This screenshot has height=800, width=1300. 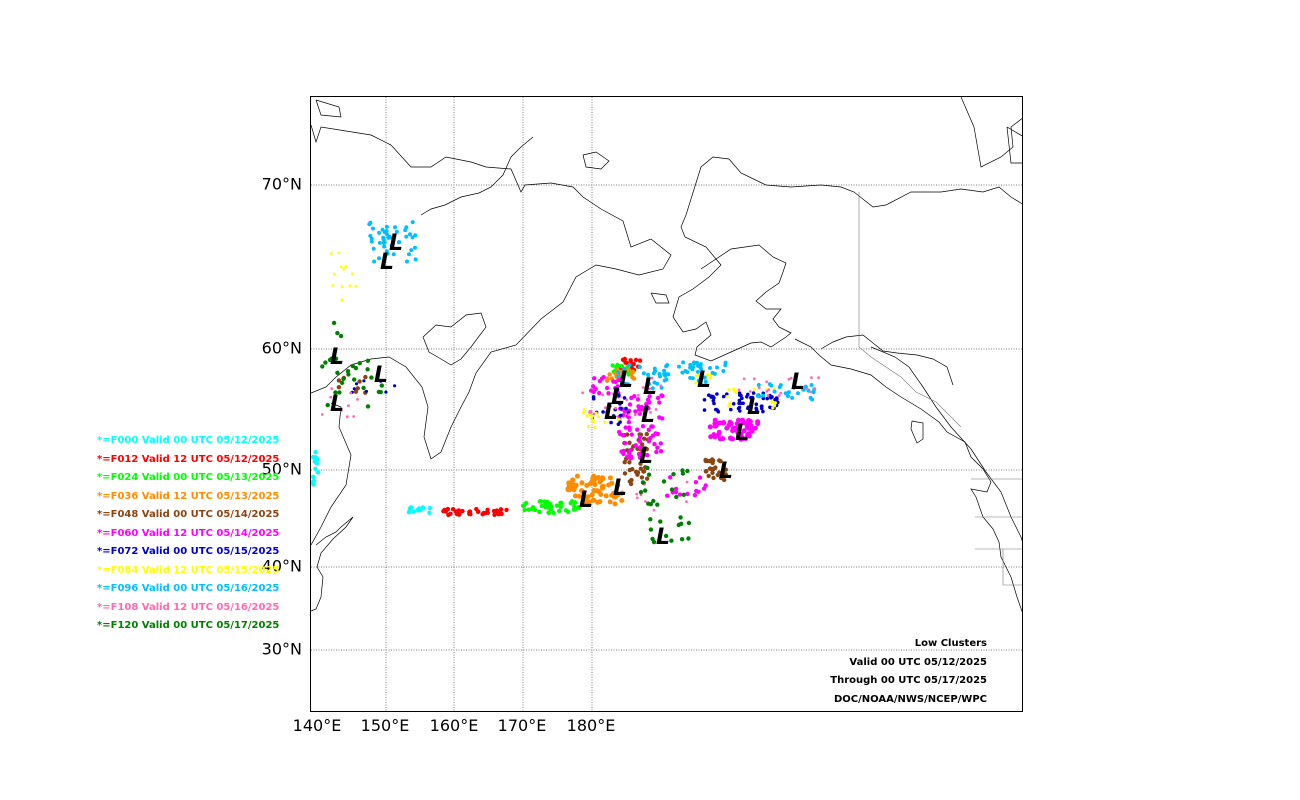 What do you see at coordinates (940, 389) in the screenshot?
I see `political-borders` at bounding box center [940, 389].